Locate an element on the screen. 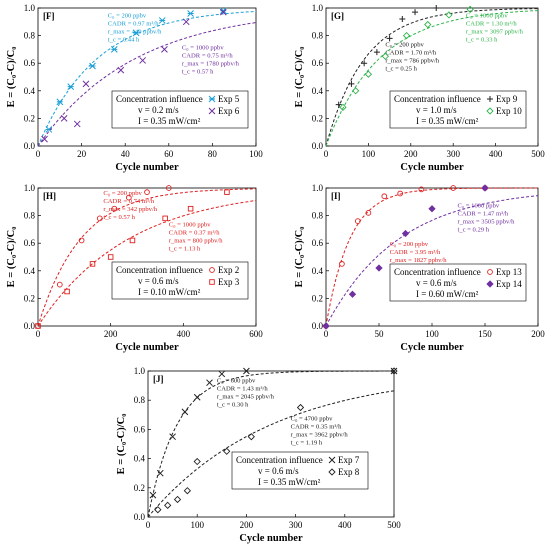 The image size is (550, 546). legend-marker is located at coordinates (212, 111).